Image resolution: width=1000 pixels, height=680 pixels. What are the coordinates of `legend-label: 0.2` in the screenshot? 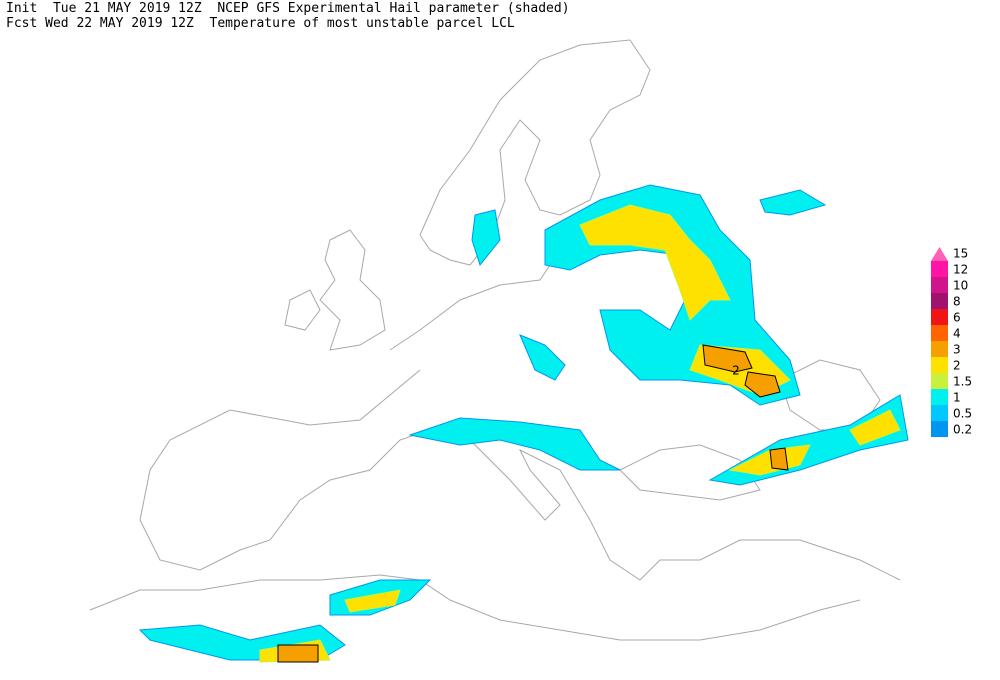 It's located at (962, 429).